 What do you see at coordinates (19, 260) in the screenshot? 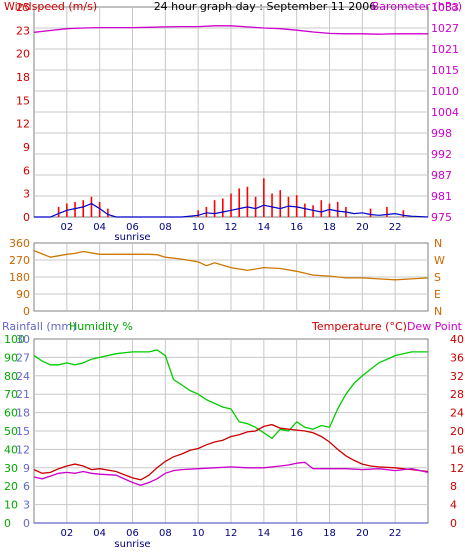
I see `direction-tick-label: 270` at bounding box center [19, 260].